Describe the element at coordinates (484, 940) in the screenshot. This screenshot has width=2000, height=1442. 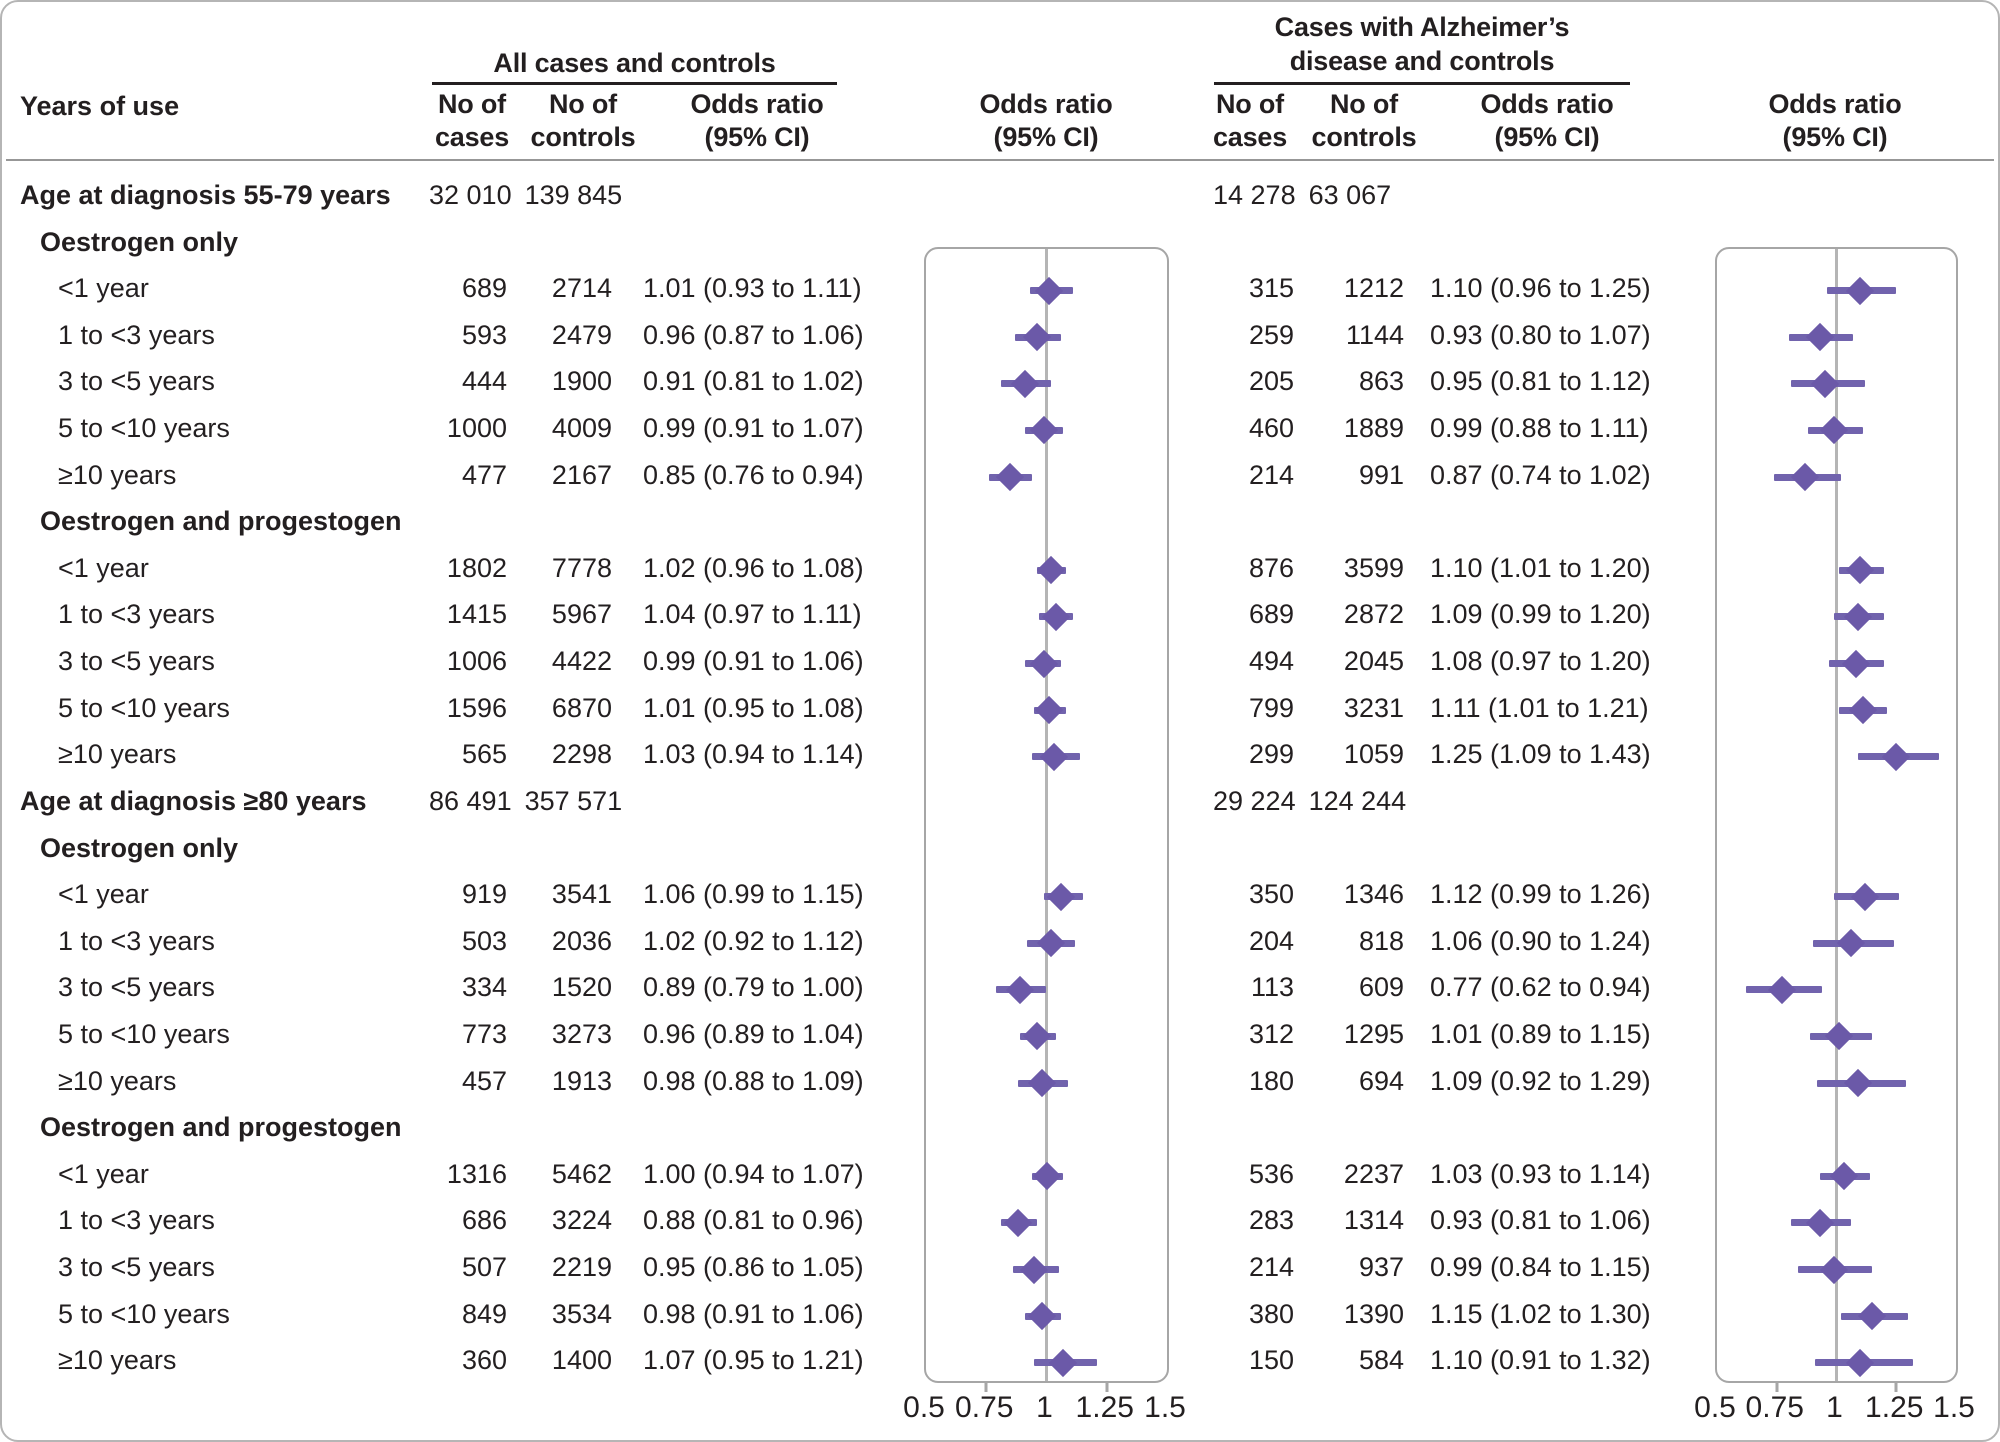
I see `cell-all-cases: 503` at that location.